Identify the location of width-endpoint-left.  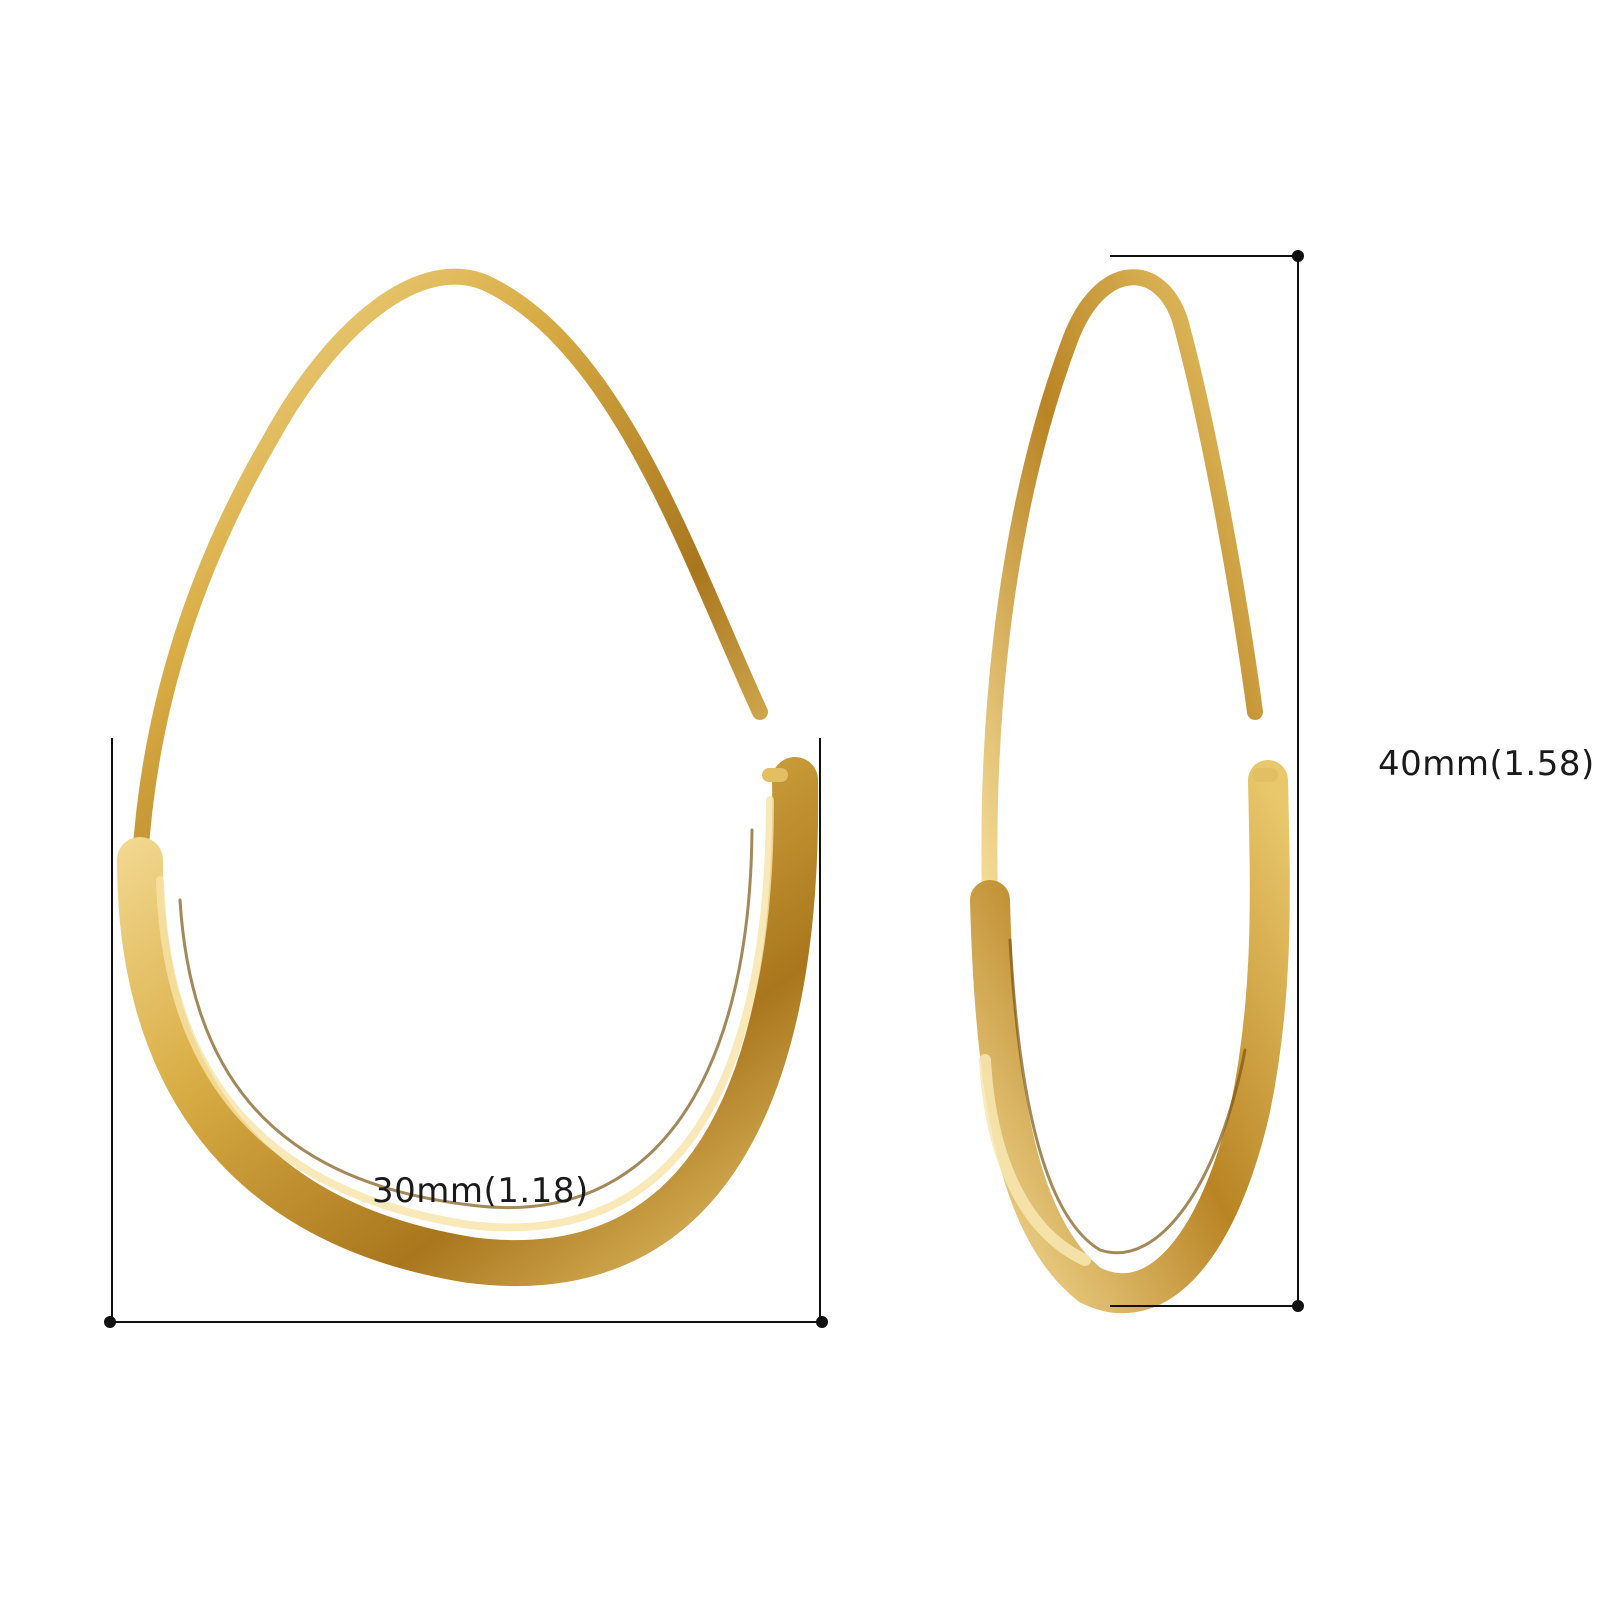
(110, 1322).